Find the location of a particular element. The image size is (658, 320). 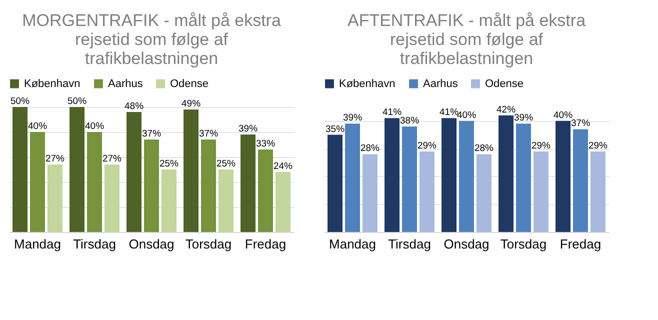

data-label: 38% is located at coordinates (410, 120).